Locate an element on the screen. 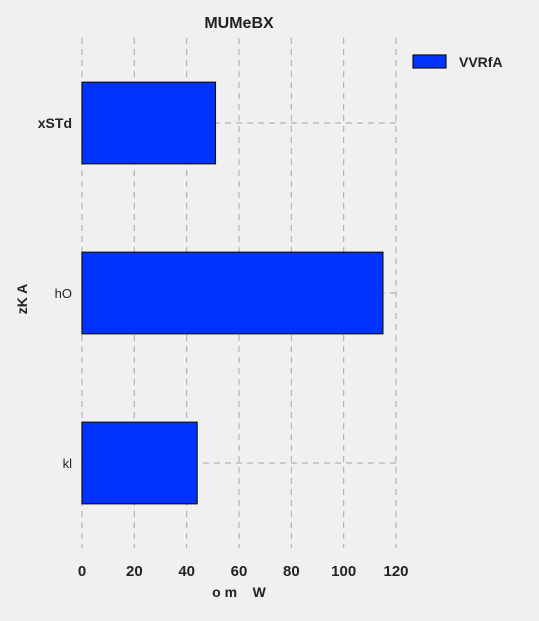 This screenshot has width=539, height=621. x-tick-label: 60 is located at coordinates (239, 571).